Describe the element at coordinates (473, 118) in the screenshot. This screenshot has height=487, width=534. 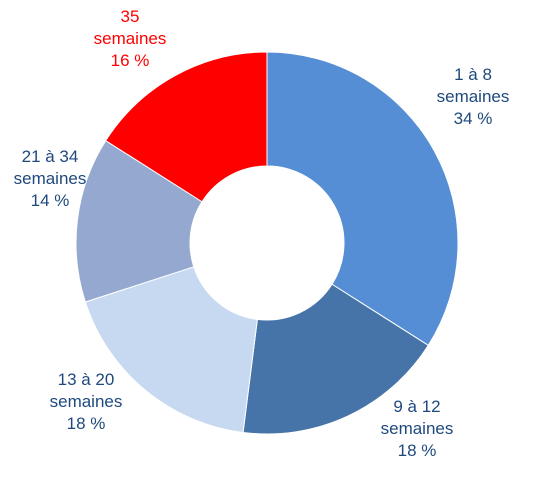
I see `slice-label-1-line-3: 34 %` at that location.